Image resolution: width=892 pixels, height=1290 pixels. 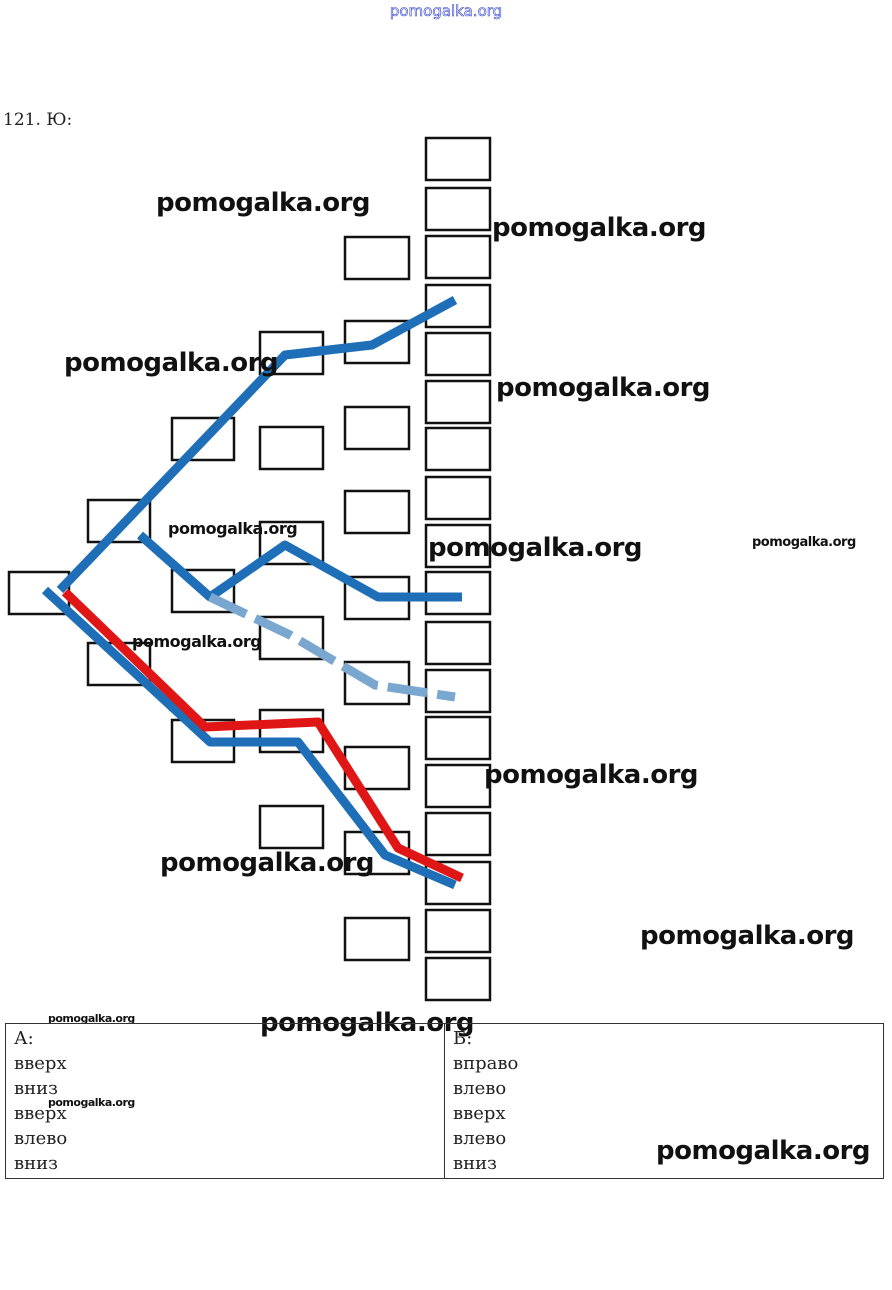 What do you see at coordinates (463, 1038) in the screenshot?
I see `table-cell: Б:` at bounding box center [463, 1038].